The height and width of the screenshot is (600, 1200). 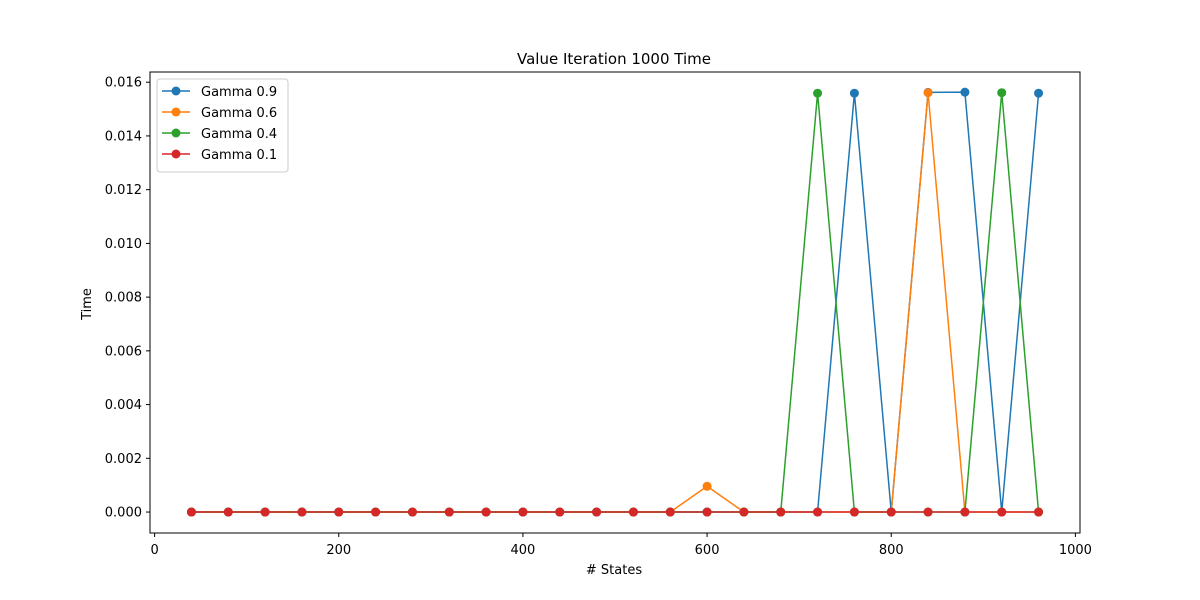 I want to click on legend-label: Gamma 0.9, so click(x=239, y=92).